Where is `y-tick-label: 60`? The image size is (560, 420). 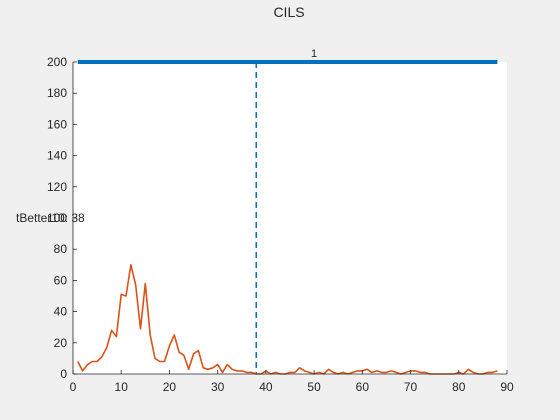 y-tick-label: 60 is located at coordinates (61, 280).